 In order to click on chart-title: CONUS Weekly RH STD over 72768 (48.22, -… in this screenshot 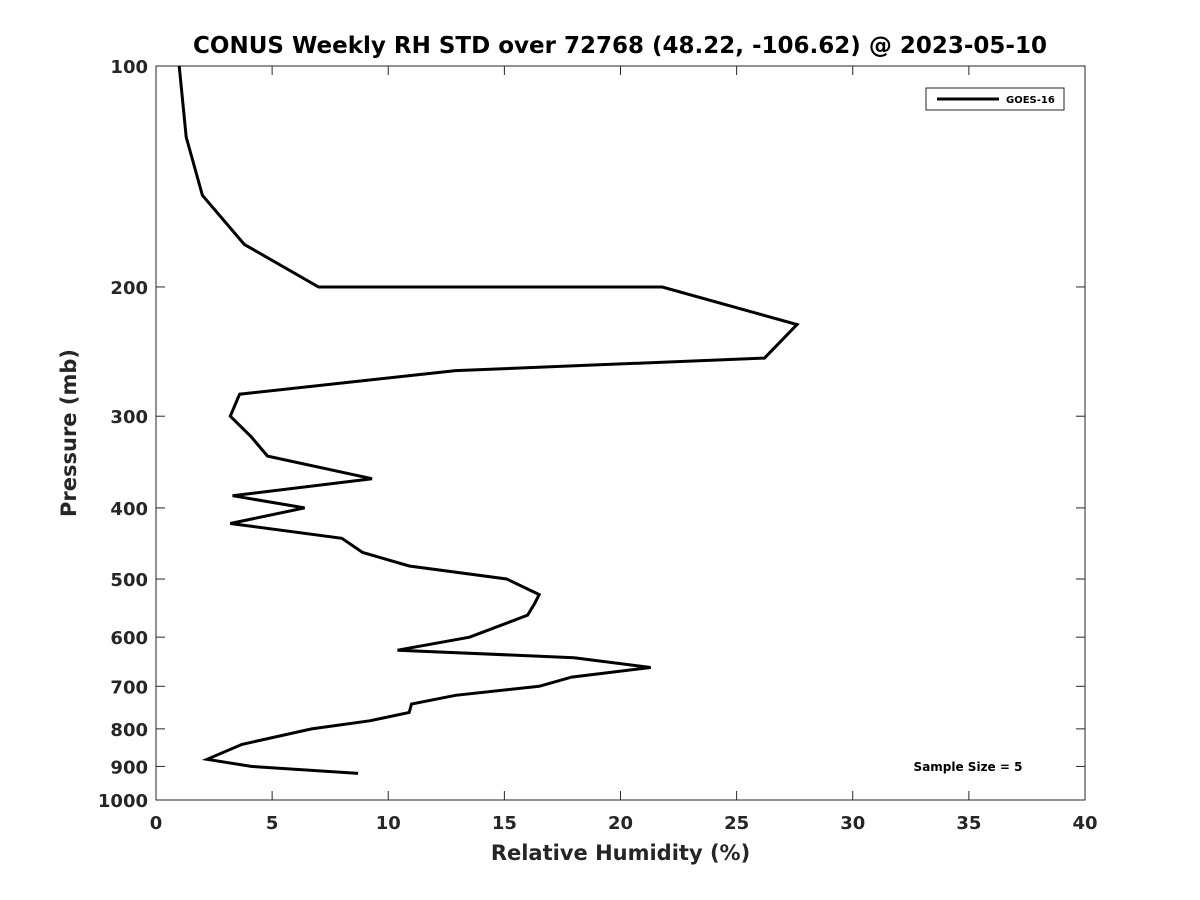, I will do `click(620, 46)`.